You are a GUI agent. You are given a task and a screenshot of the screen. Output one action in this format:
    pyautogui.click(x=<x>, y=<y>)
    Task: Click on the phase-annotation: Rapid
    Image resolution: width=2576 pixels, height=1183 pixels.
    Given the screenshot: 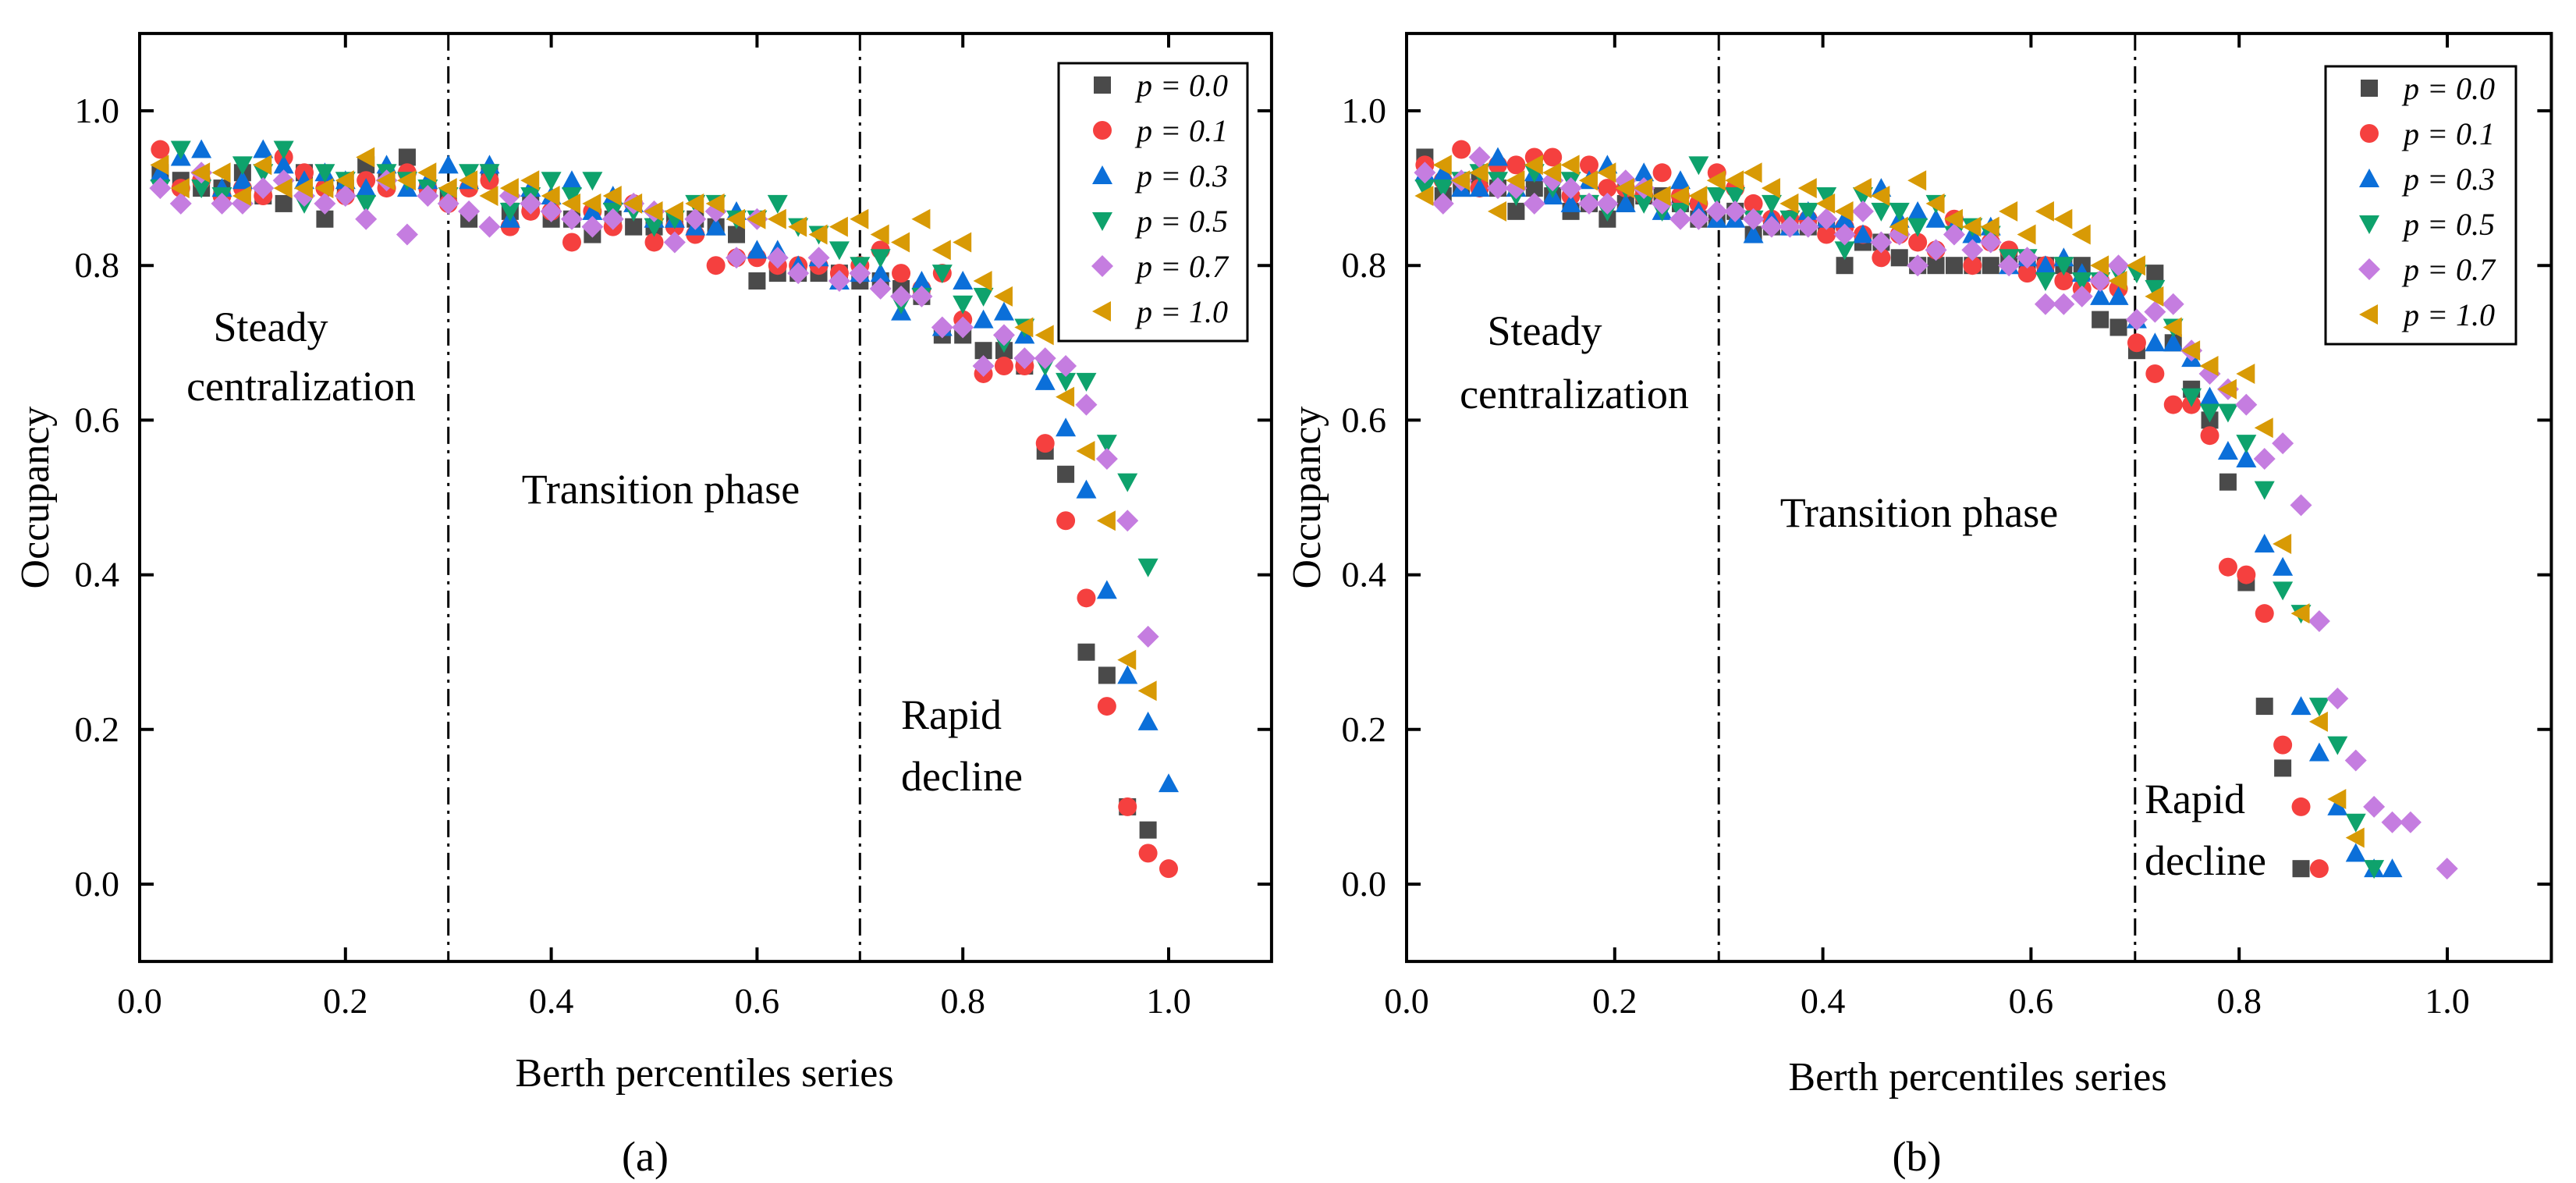 What is the action you would take?
    pyautogui.click(x=2195, y=799)
    